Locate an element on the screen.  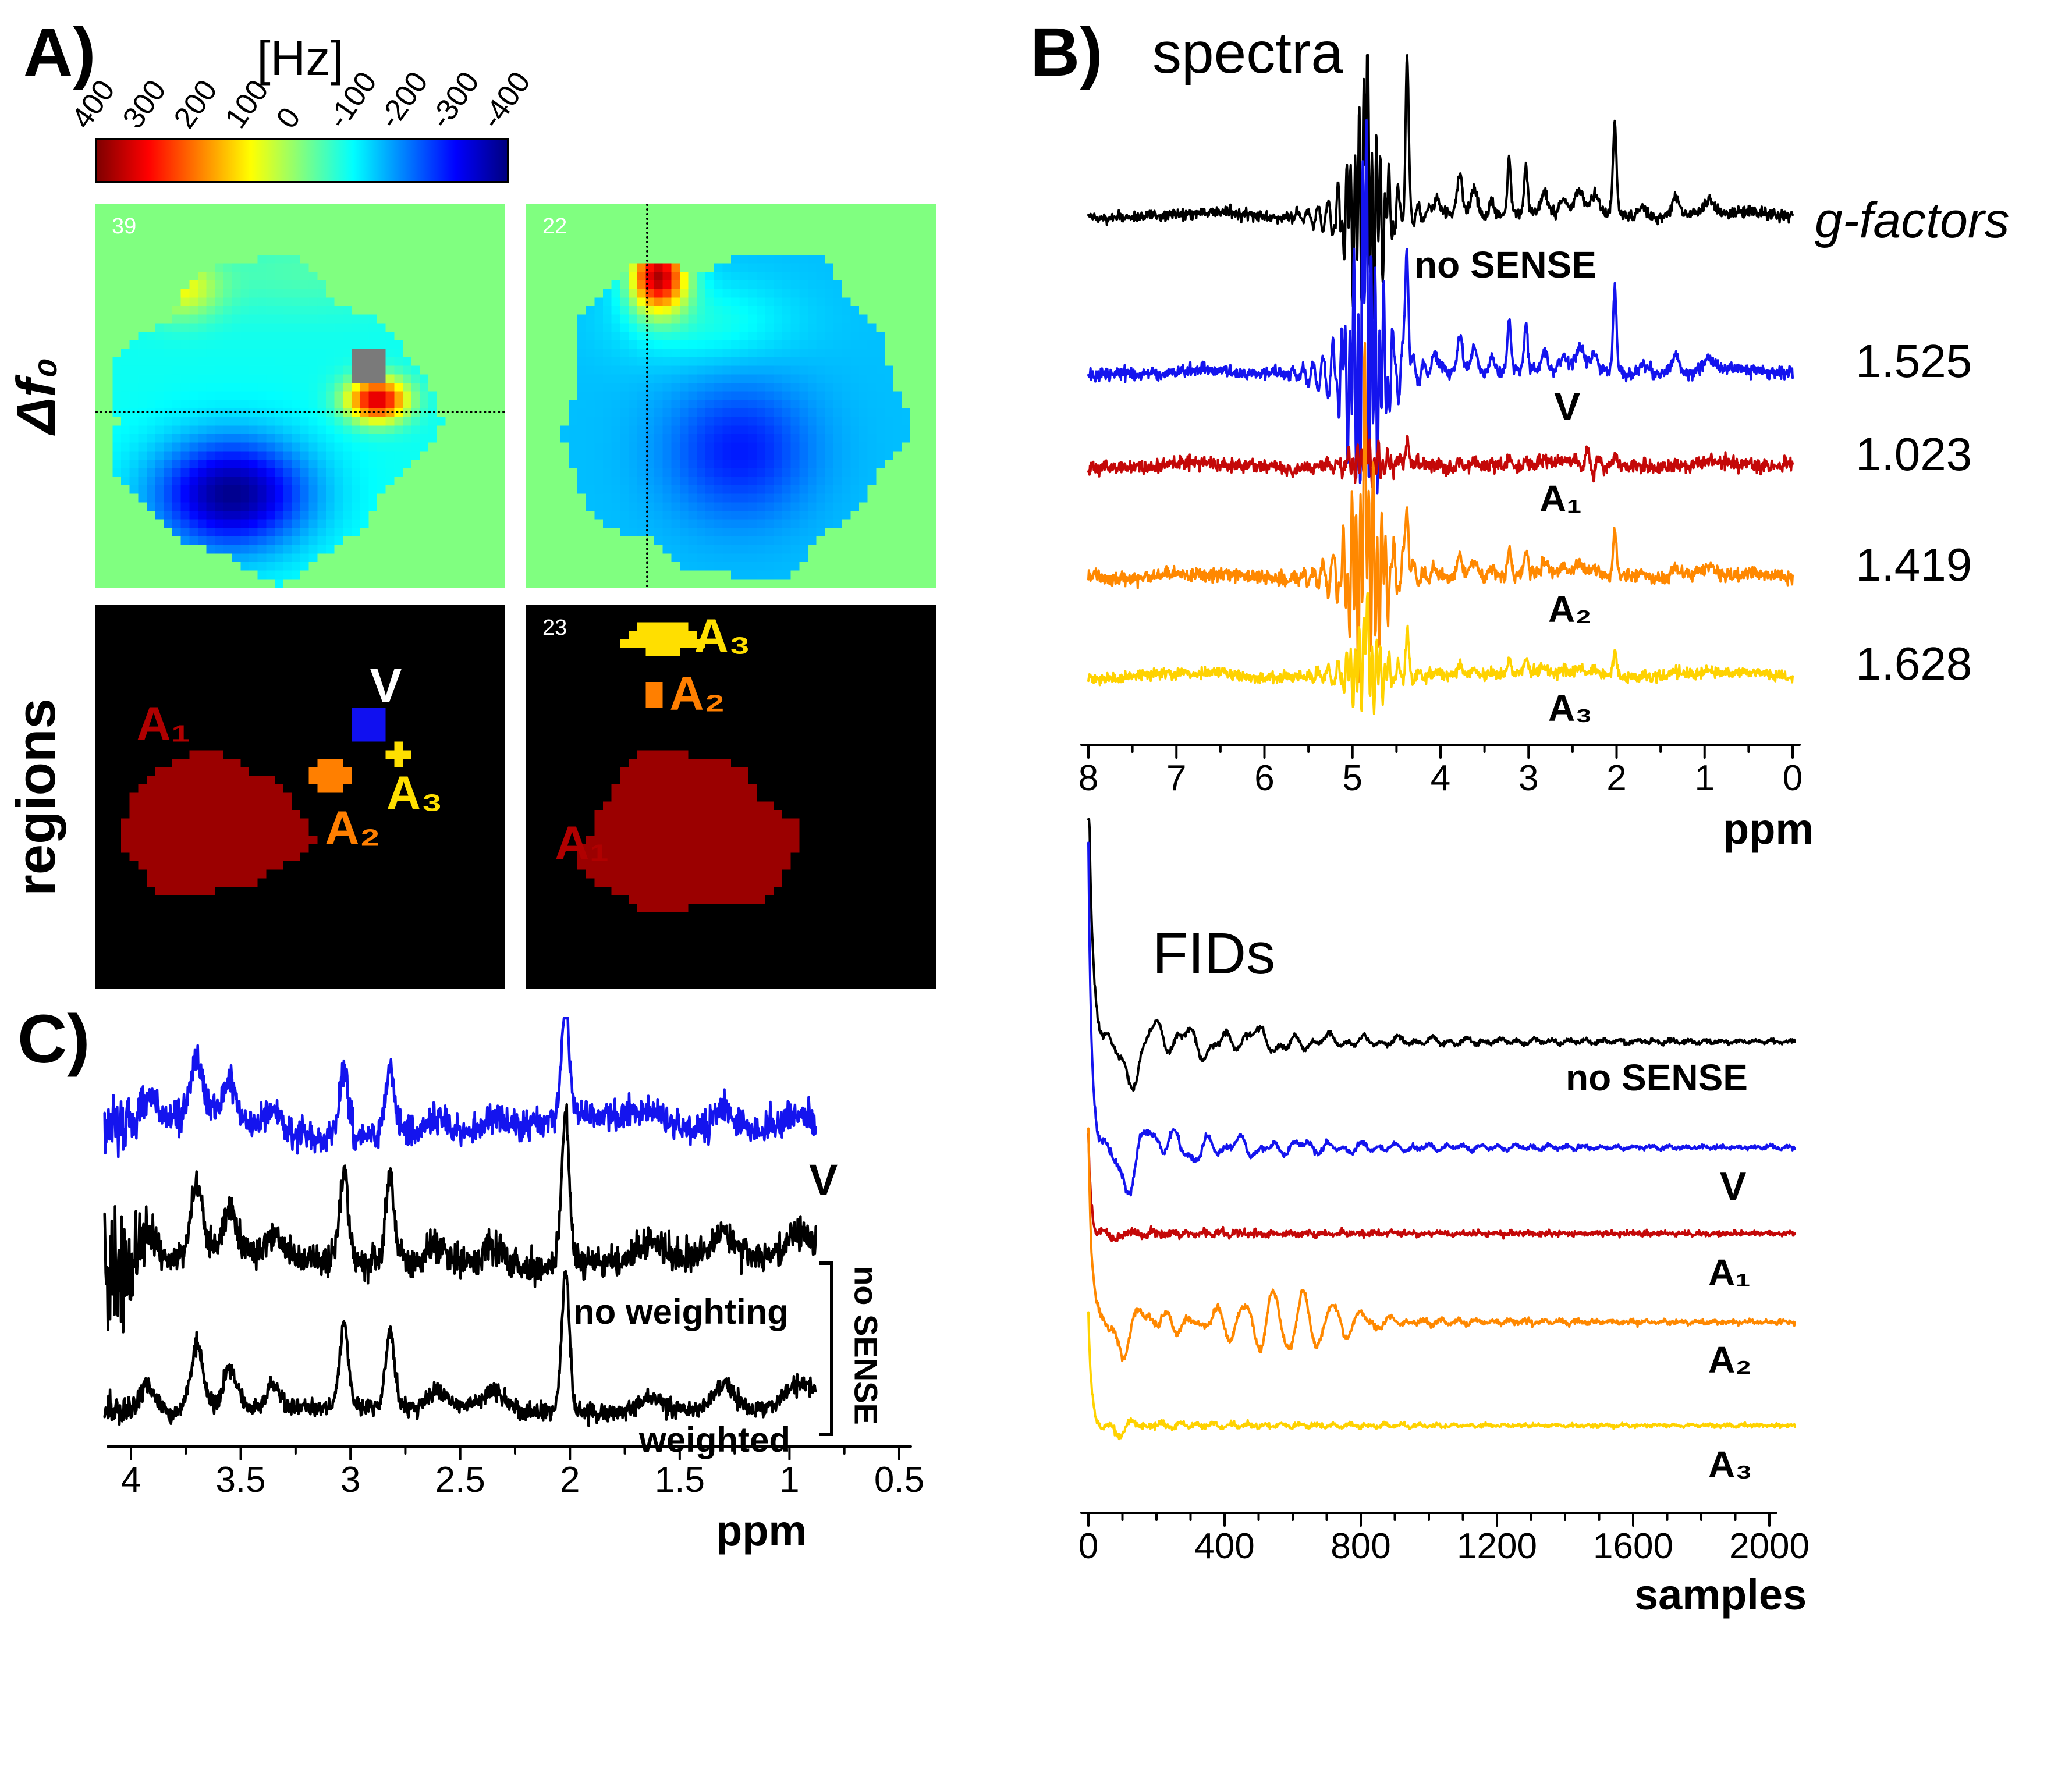
slice-number-2: 22 is located at coordinates (554, 226).